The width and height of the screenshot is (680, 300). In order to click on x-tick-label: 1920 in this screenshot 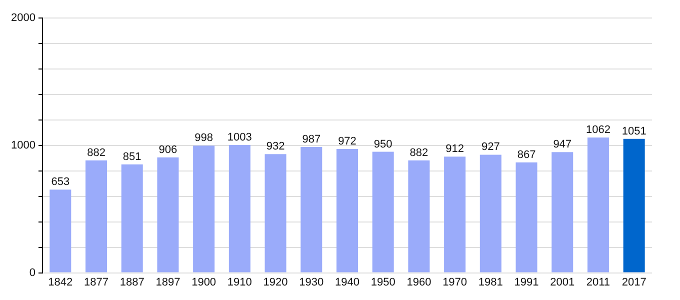, I will do `click(275, 282)`.